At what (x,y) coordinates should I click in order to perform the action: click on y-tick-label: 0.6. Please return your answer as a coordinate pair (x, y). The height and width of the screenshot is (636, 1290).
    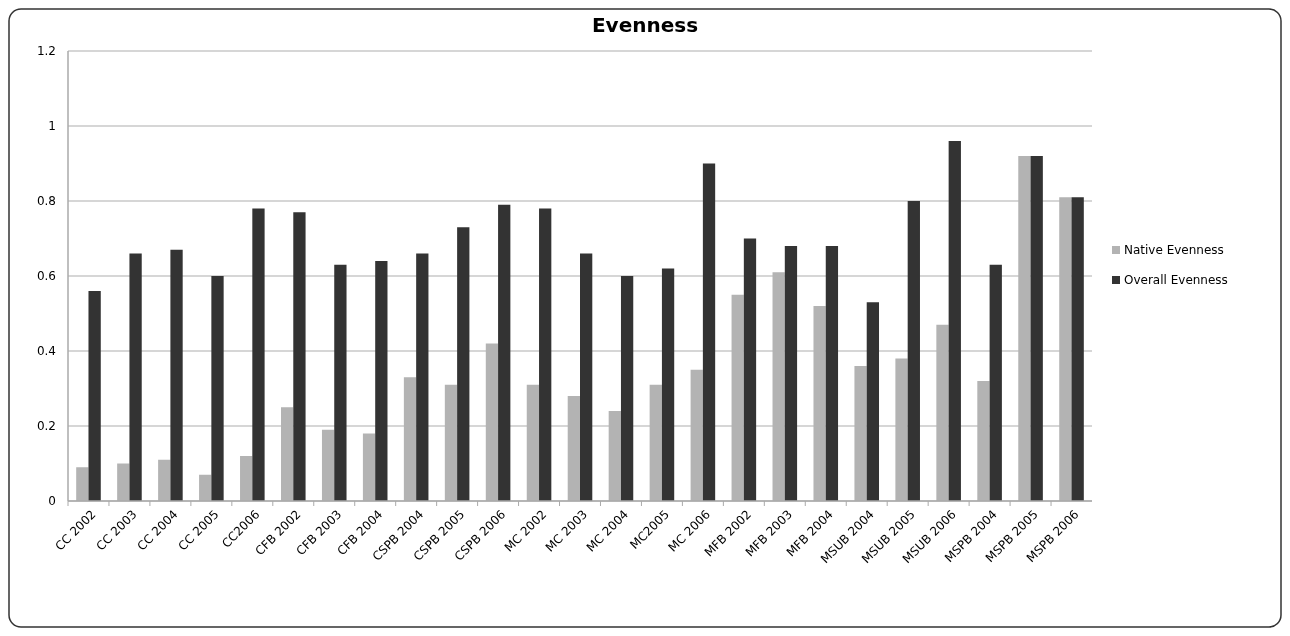
    Looking at the image, I should click on (46, 276).